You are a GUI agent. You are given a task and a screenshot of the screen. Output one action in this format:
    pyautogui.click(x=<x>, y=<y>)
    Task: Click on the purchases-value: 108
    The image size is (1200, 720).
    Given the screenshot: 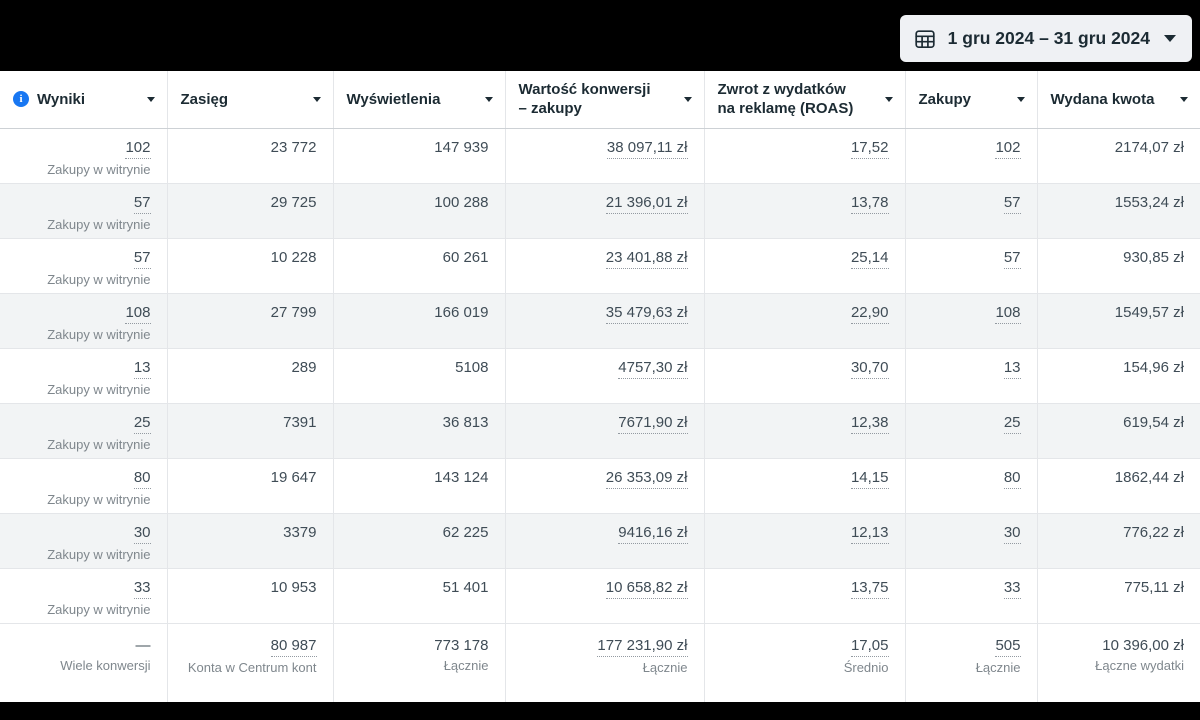 What is the action you would take?
    pyautogui.click(x=1008, y=313)
    